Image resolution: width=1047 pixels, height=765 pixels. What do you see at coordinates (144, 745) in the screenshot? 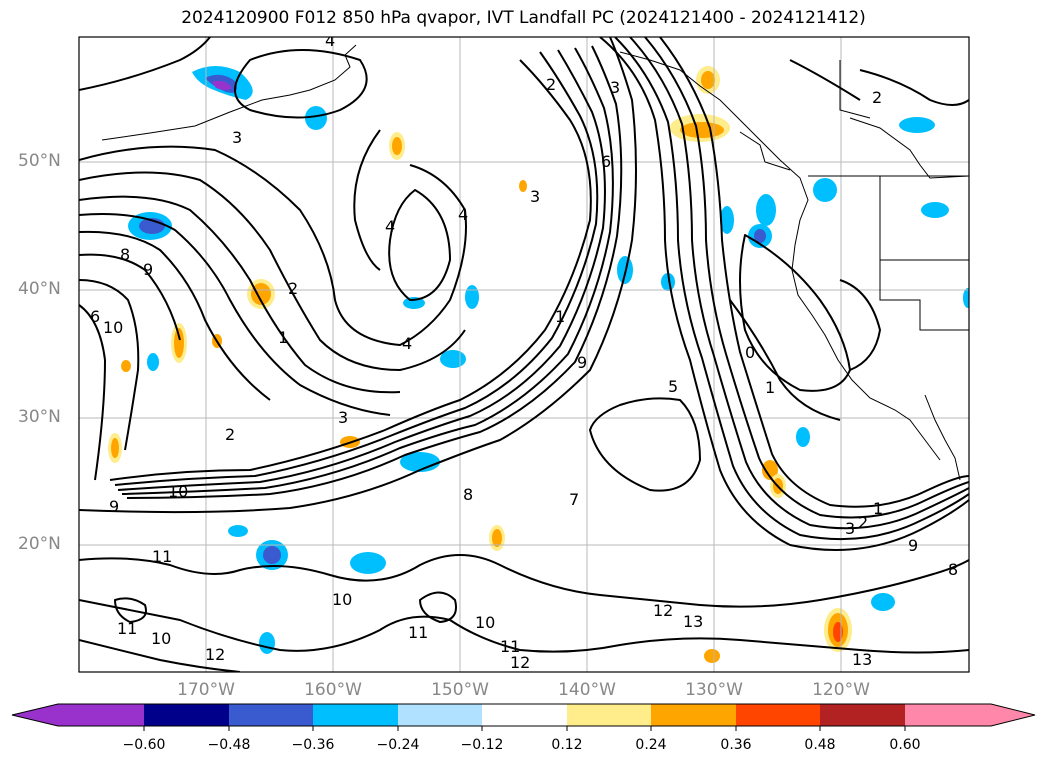
I see `colorbar-tick-label: −0.60` at bounding box center [144, 745].